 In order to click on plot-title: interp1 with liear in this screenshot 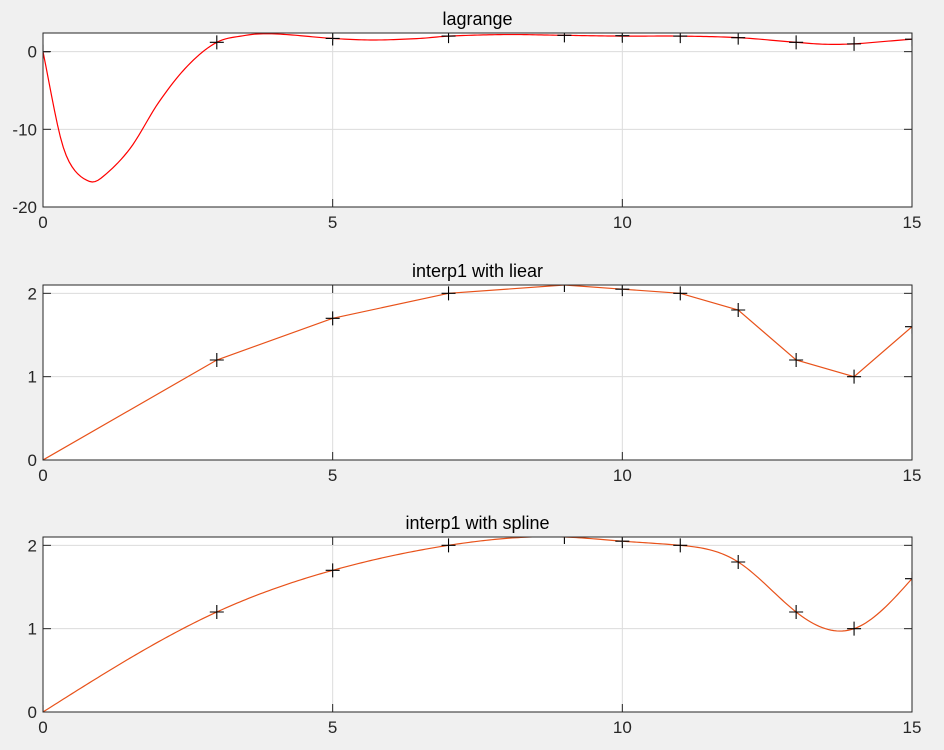, I will do `click(477, 271)`.